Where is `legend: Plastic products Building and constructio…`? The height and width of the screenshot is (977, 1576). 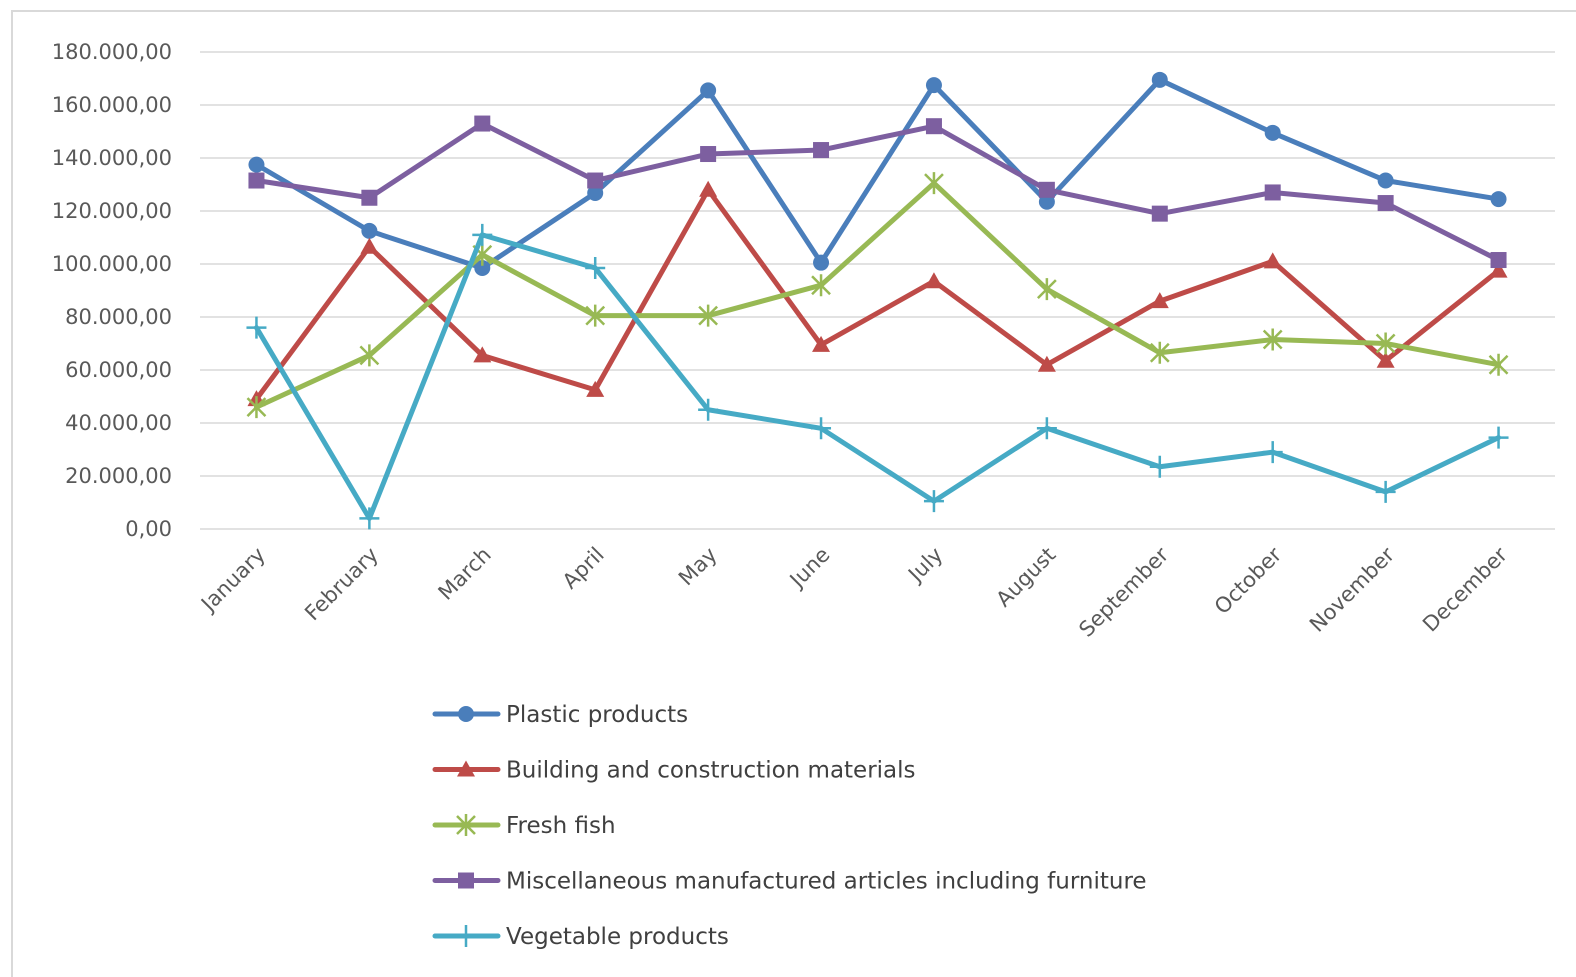 legend: Plastic products Building and constructio… is located at coordinates (789, 826).